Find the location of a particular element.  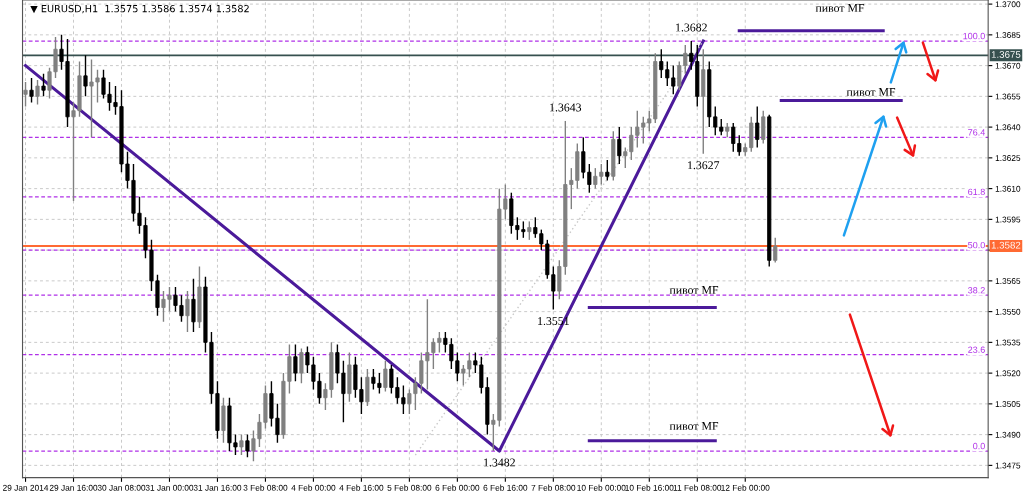

y-tick-label: 1.3550 is located at coordinates (1008, 311).